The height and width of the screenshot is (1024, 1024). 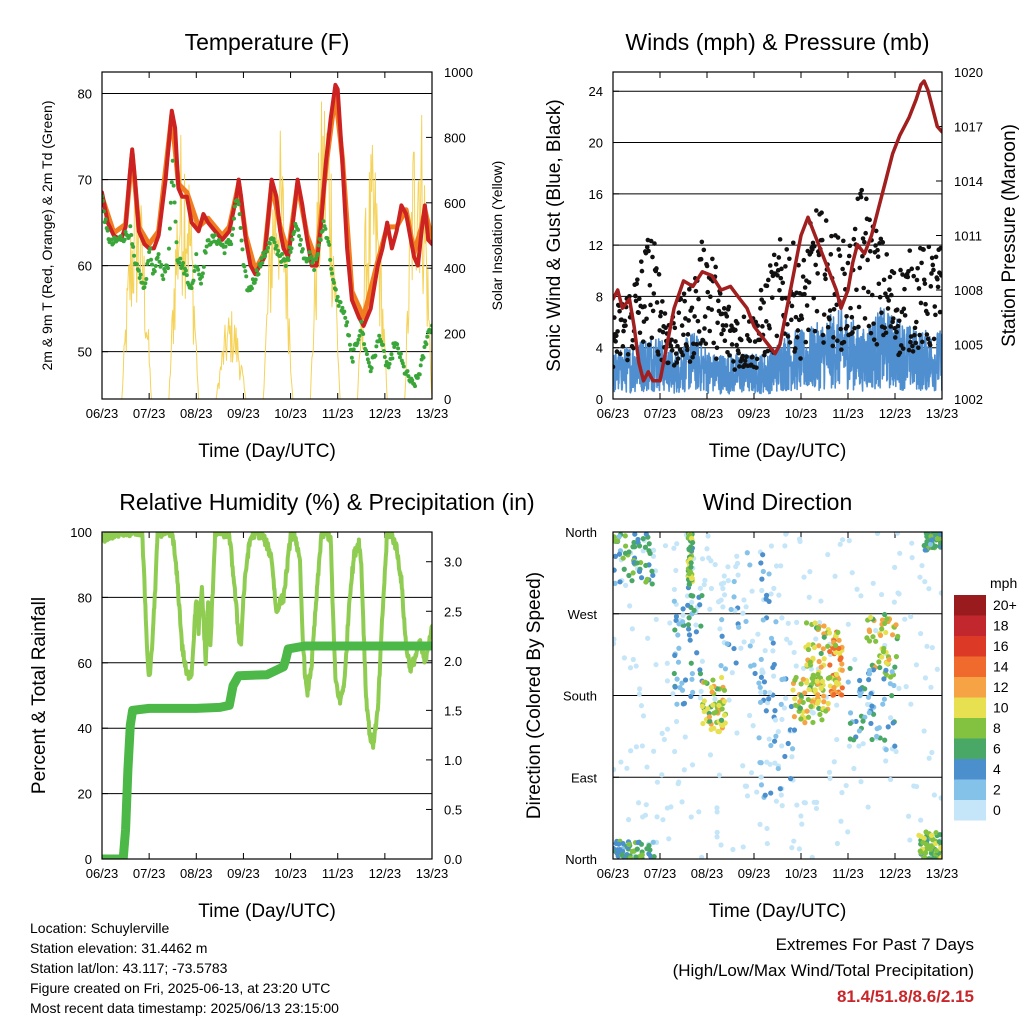 I want to click on y-tick-label: East, so click(x=584, y=777).